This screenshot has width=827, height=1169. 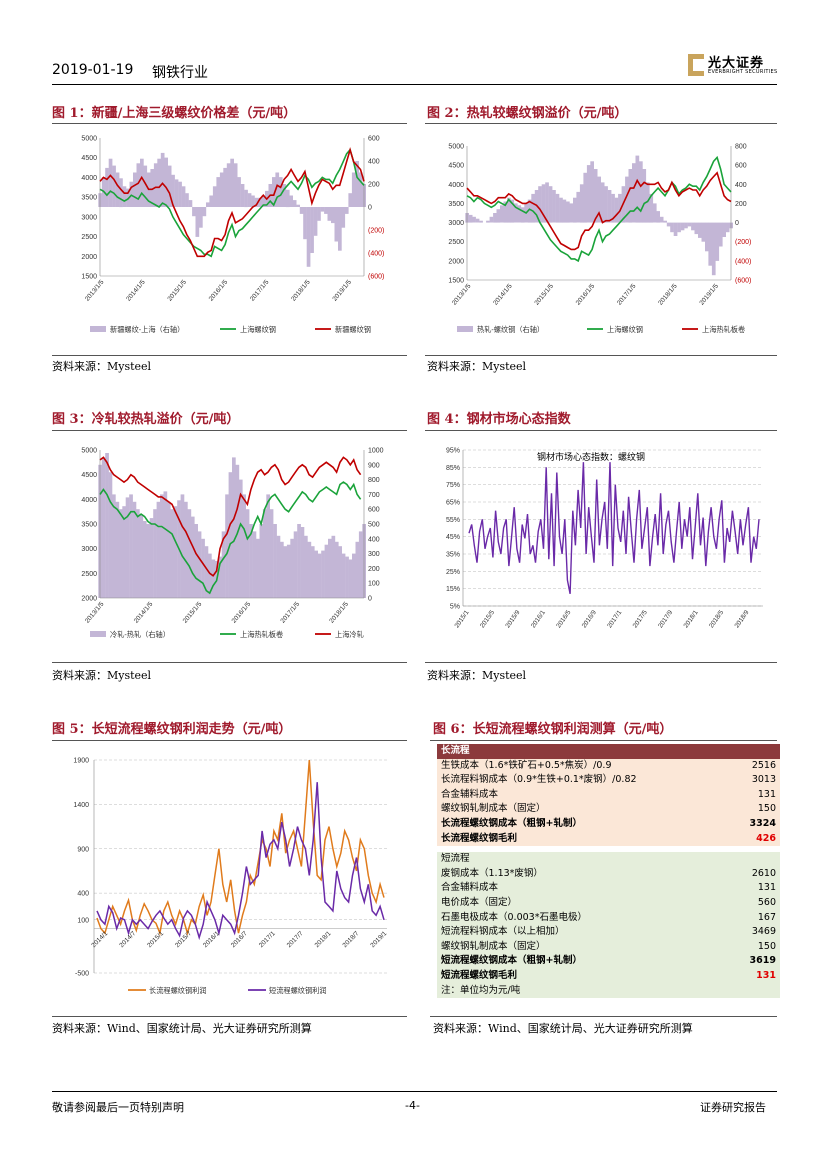 I want to click on row-label: 长流程螺纹钢成本（粗钢+轧制）, so click(x=584, y=824).